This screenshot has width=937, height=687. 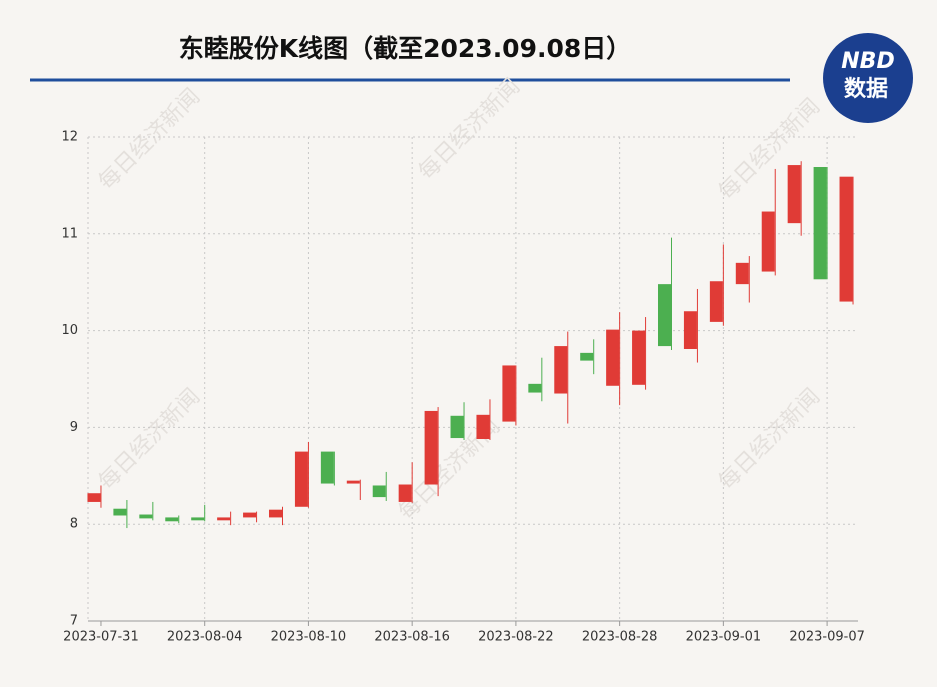 I want to click on x-tick-label: 2023-08-28, so click(x=620, y=637).